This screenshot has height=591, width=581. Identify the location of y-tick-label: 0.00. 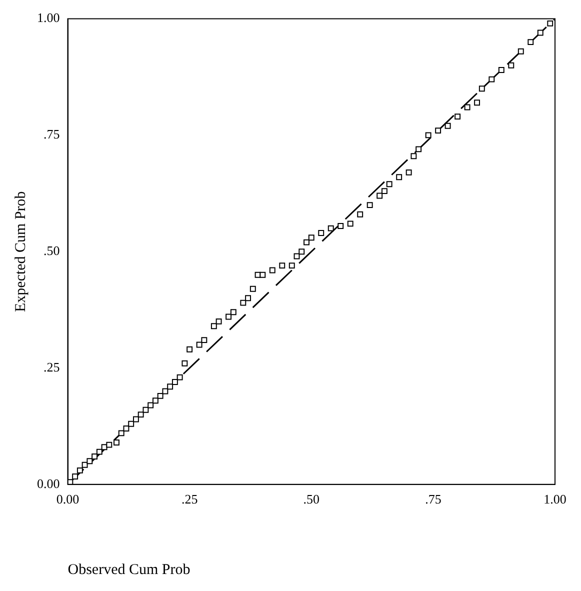
(48, 483).